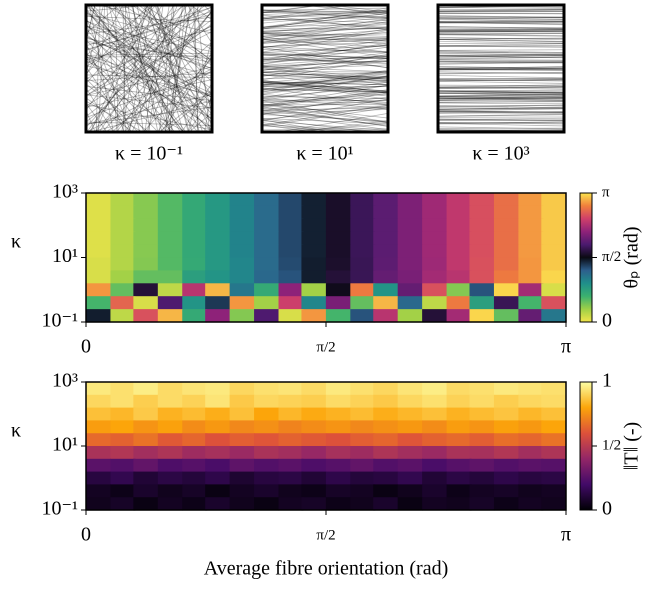  Describe the element at coordinates (606, 192) in the screenshot. I see `colorbar-tick-label: π` at that location.